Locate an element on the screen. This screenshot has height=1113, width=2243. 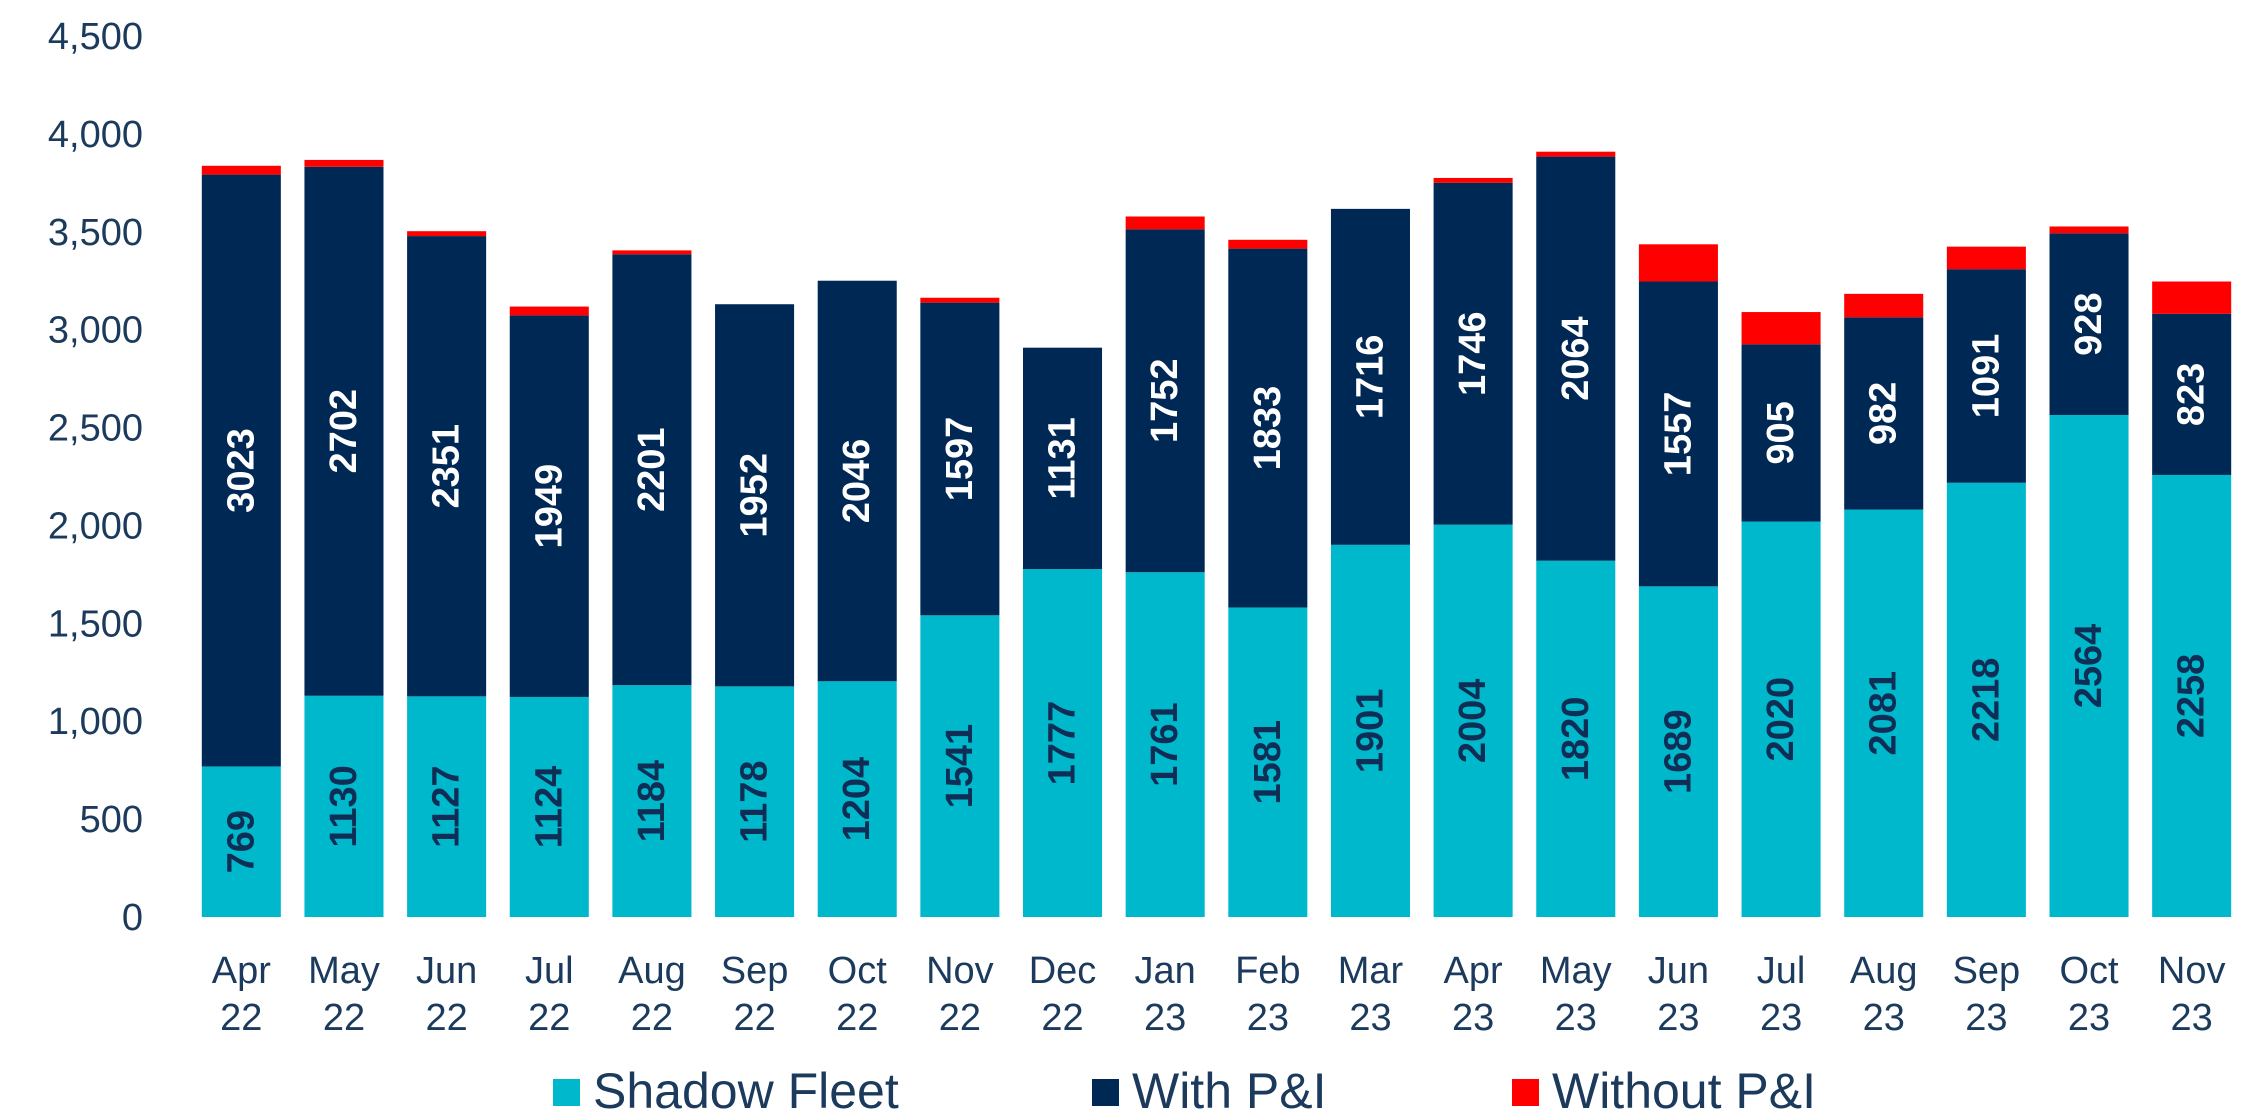
x-tick-label: Jul 22 is located at coordinates (549, 994).